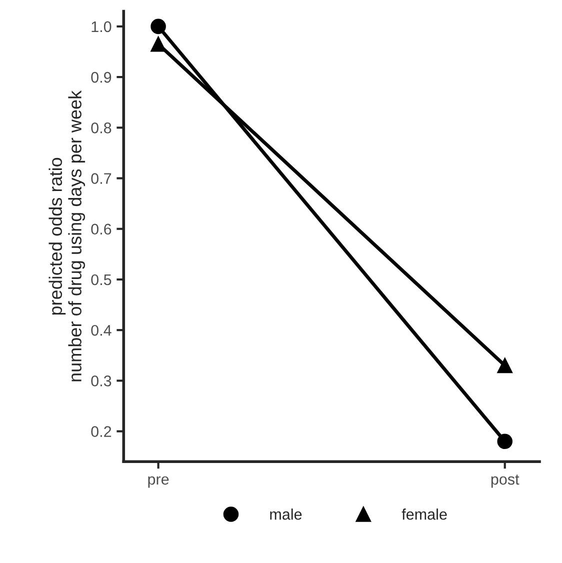 This screenshot has height=563, width=562. I want to click on legend-label: female, so click(424, 514).